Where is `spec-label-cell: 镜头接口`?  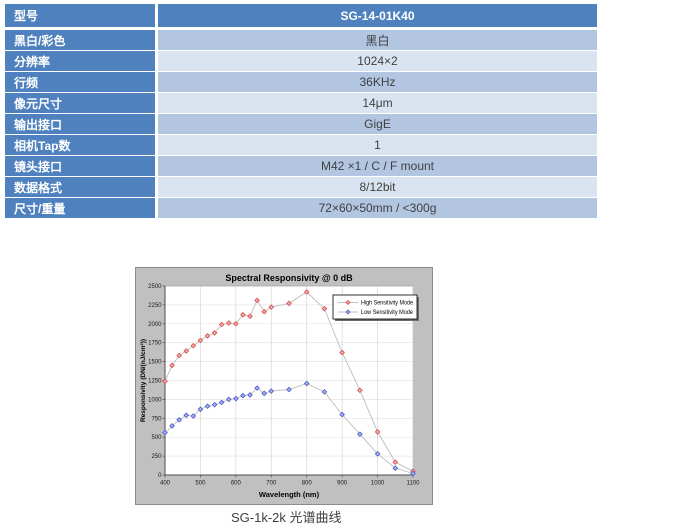
spec-label-cell: 镜头接口 is located at coordinates (80, 166).